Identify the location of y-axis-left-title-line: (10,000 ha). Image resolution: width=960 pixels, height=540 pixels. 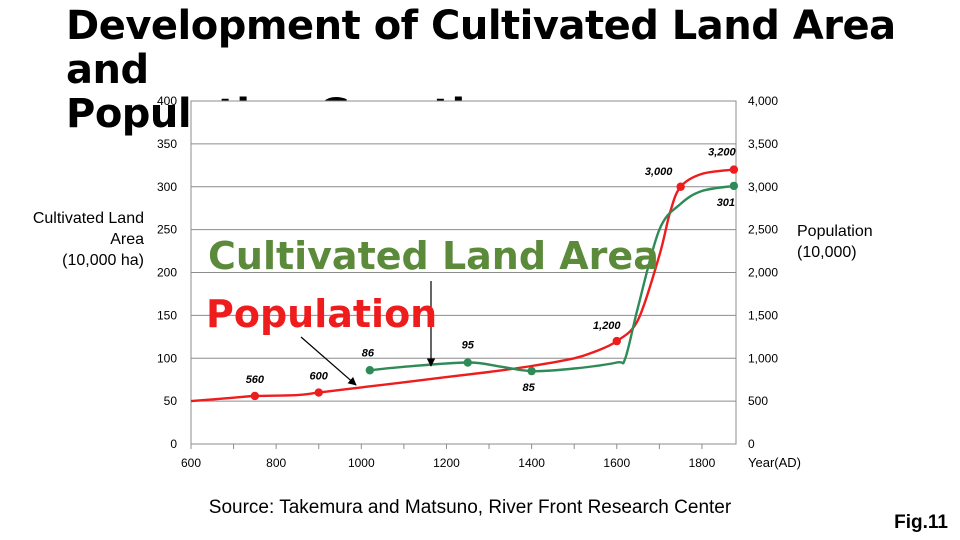
(103, 260).